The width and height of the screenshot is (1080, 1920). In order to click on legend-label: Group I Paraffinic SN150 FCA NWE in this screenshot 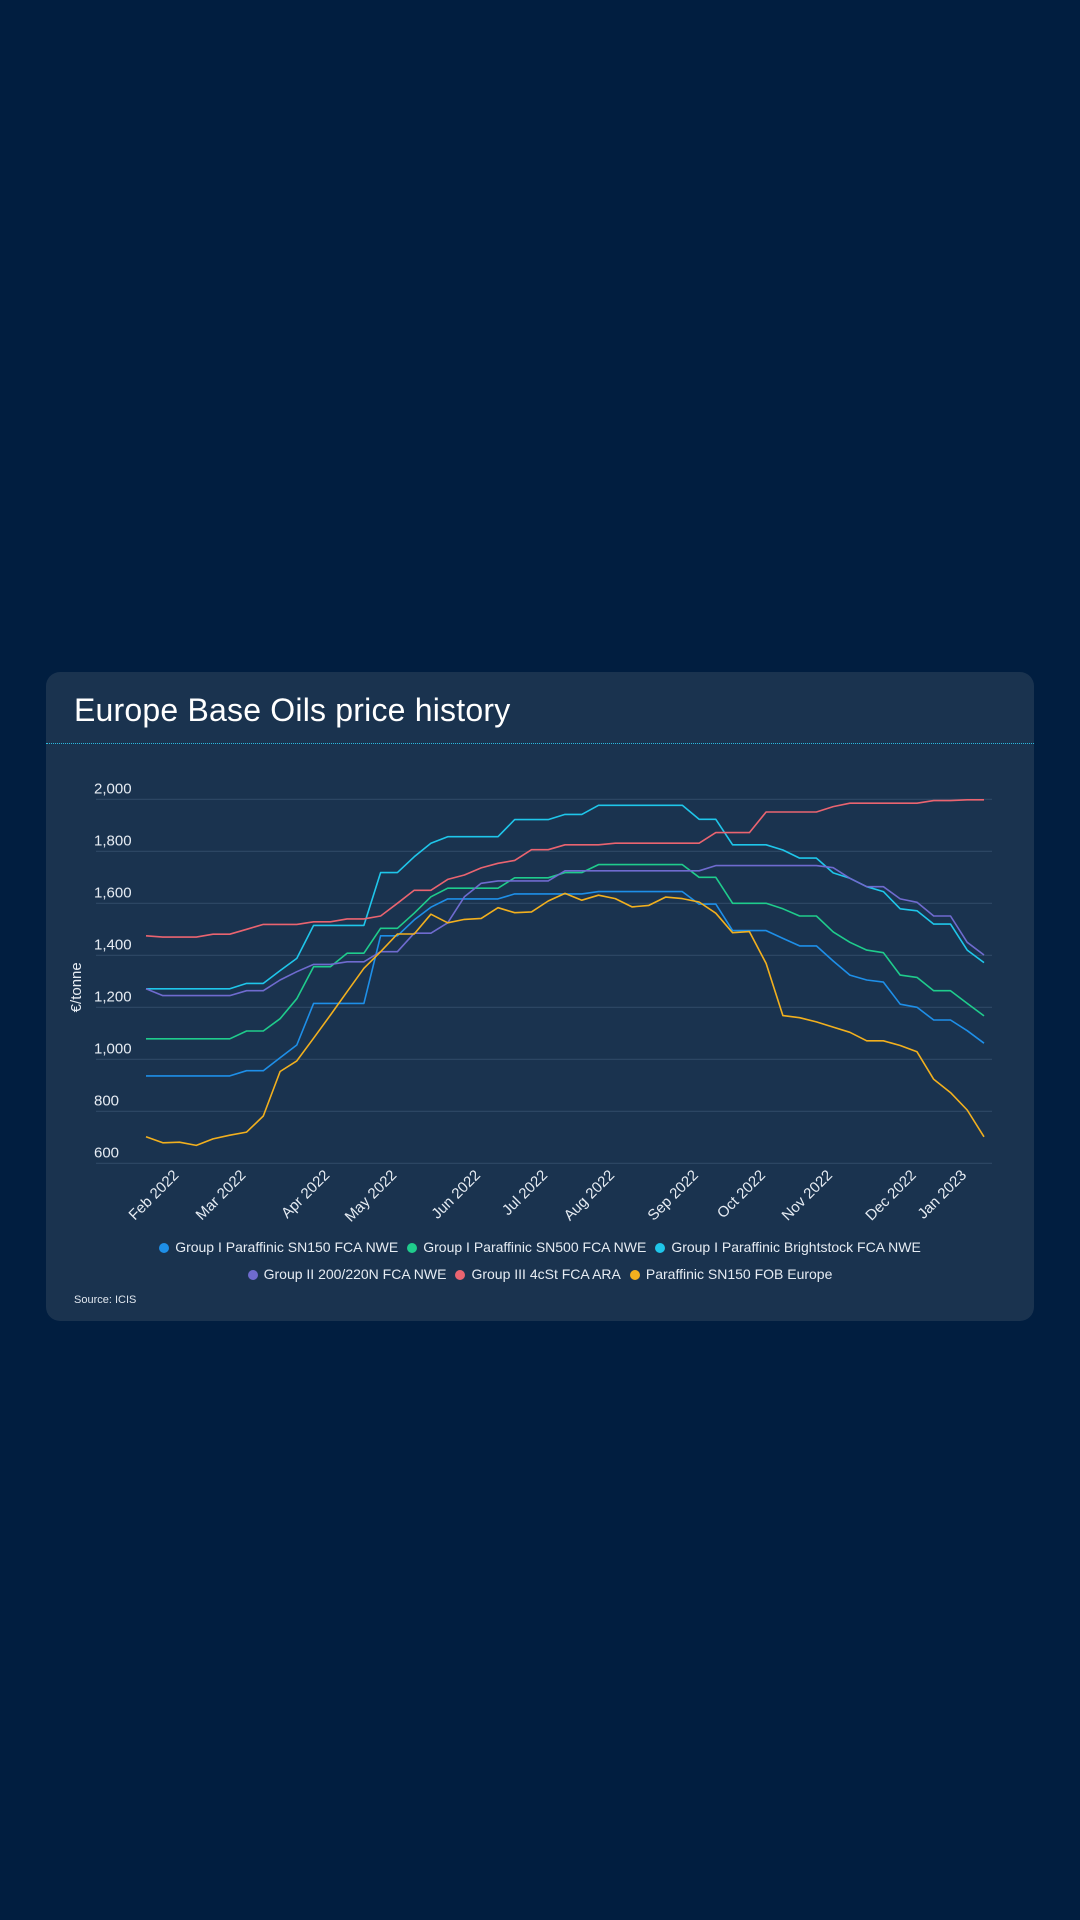, I will do `click(287, 1247)`.